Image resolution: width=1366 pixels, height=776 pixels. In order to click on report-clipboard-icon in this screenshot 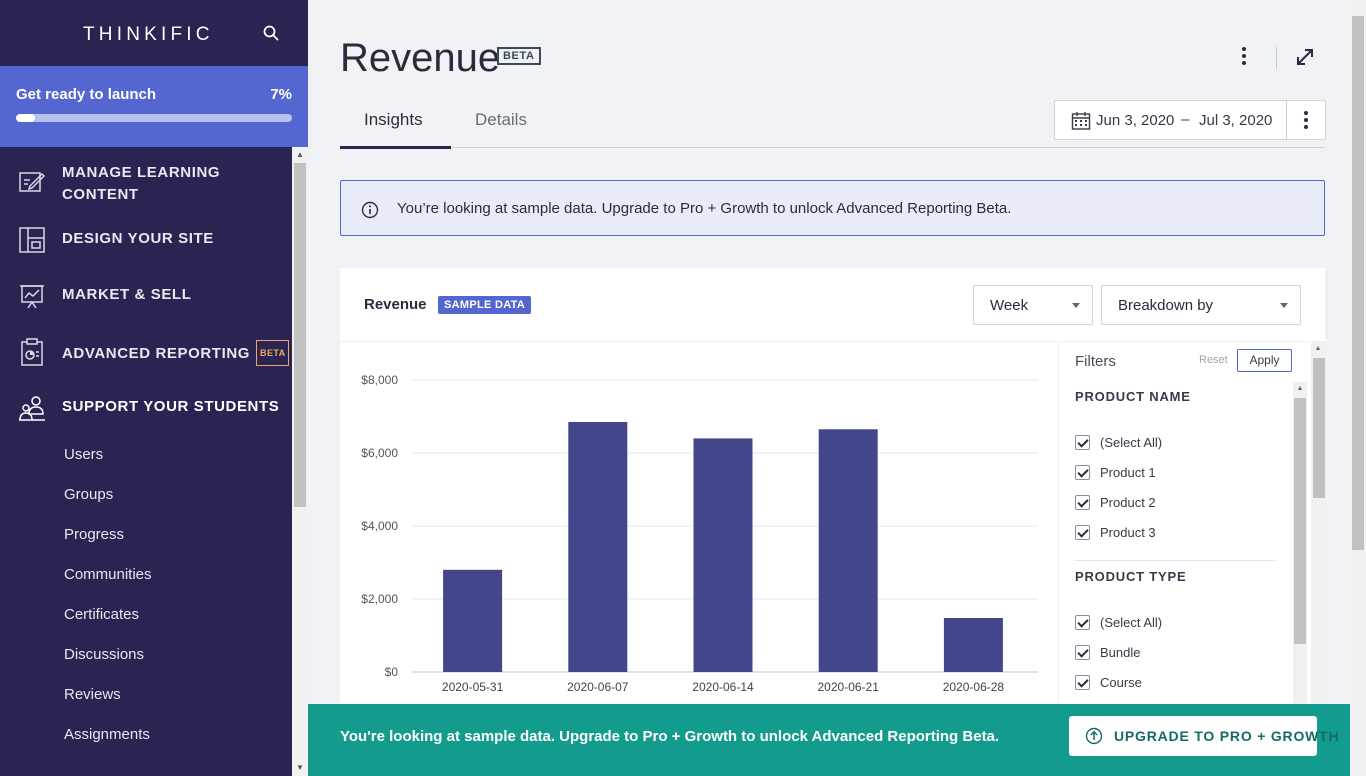, I will do `click(32, 352)`.